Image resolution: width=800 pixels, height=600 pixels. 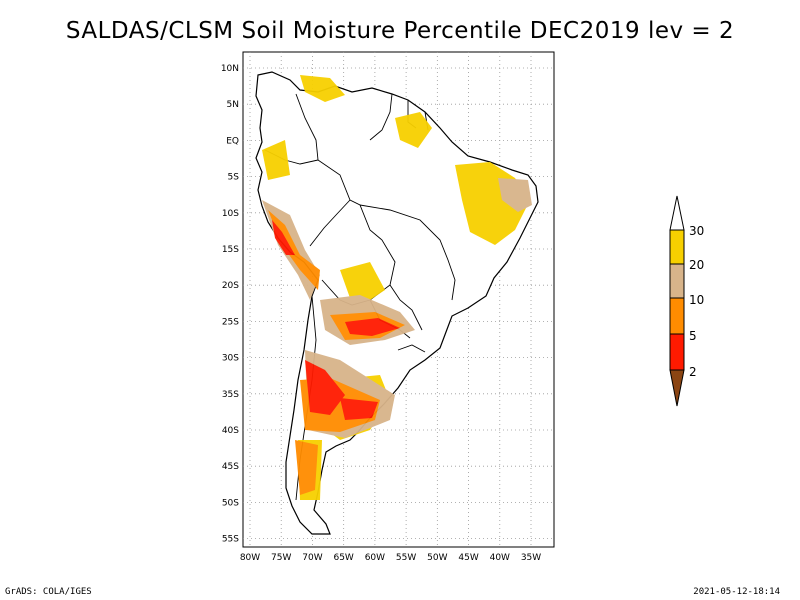 What do you see at coordinates (230, 286) in the screenshot?
I see `lat-tick-label: 20S` at bounding box center [230, 286].